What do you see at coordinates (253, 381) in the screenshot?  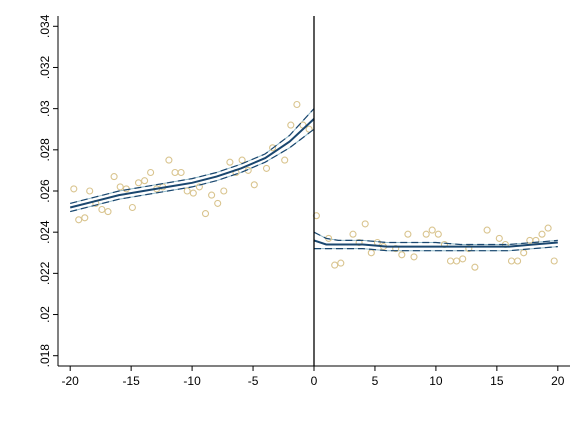 I see `x-tick-label: -5` at bounding box center [253, 381].